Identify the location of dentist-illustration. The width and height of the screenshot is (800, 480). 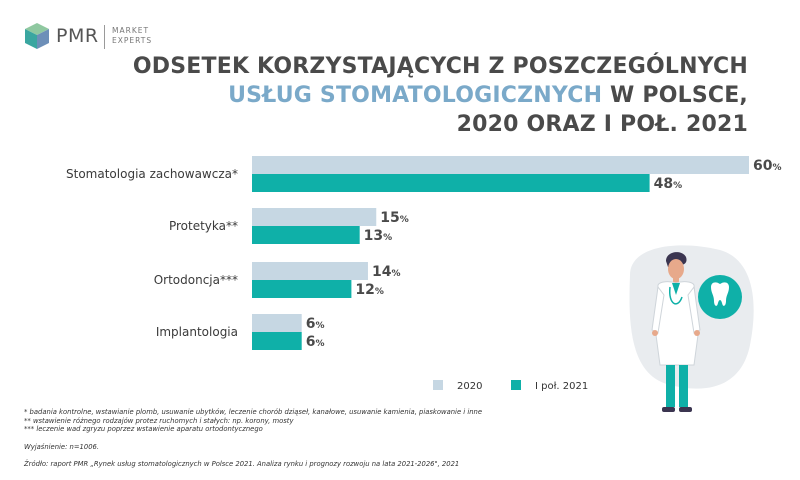
(691, 328).